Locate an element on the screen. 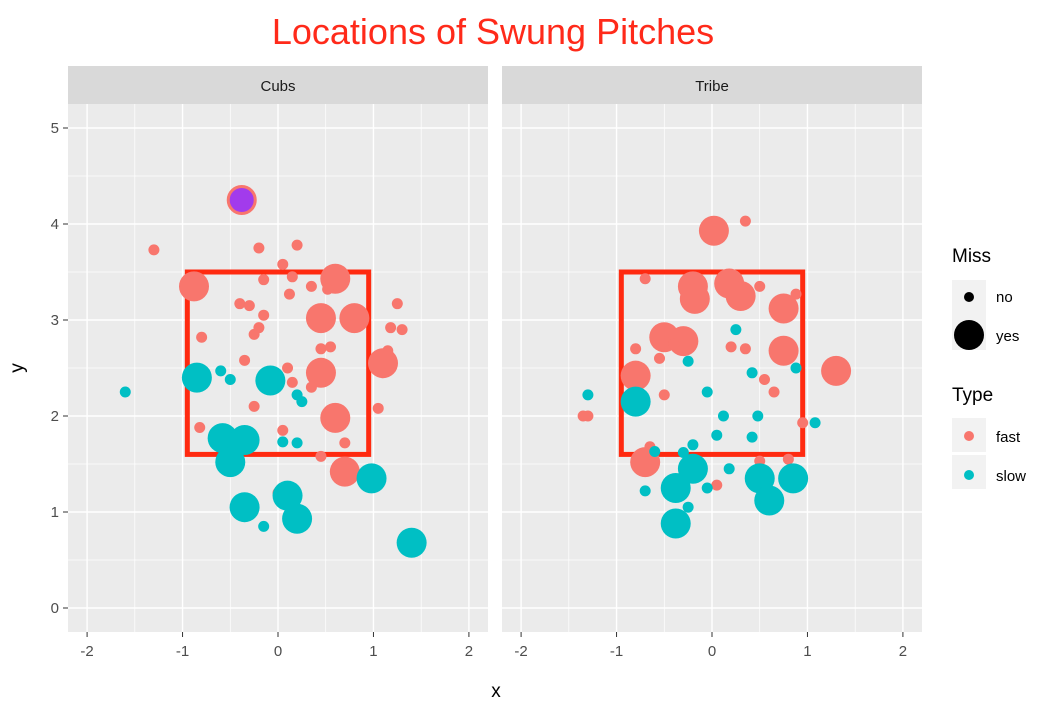  legend-type-title: Type is located at coordinates (972, 395).